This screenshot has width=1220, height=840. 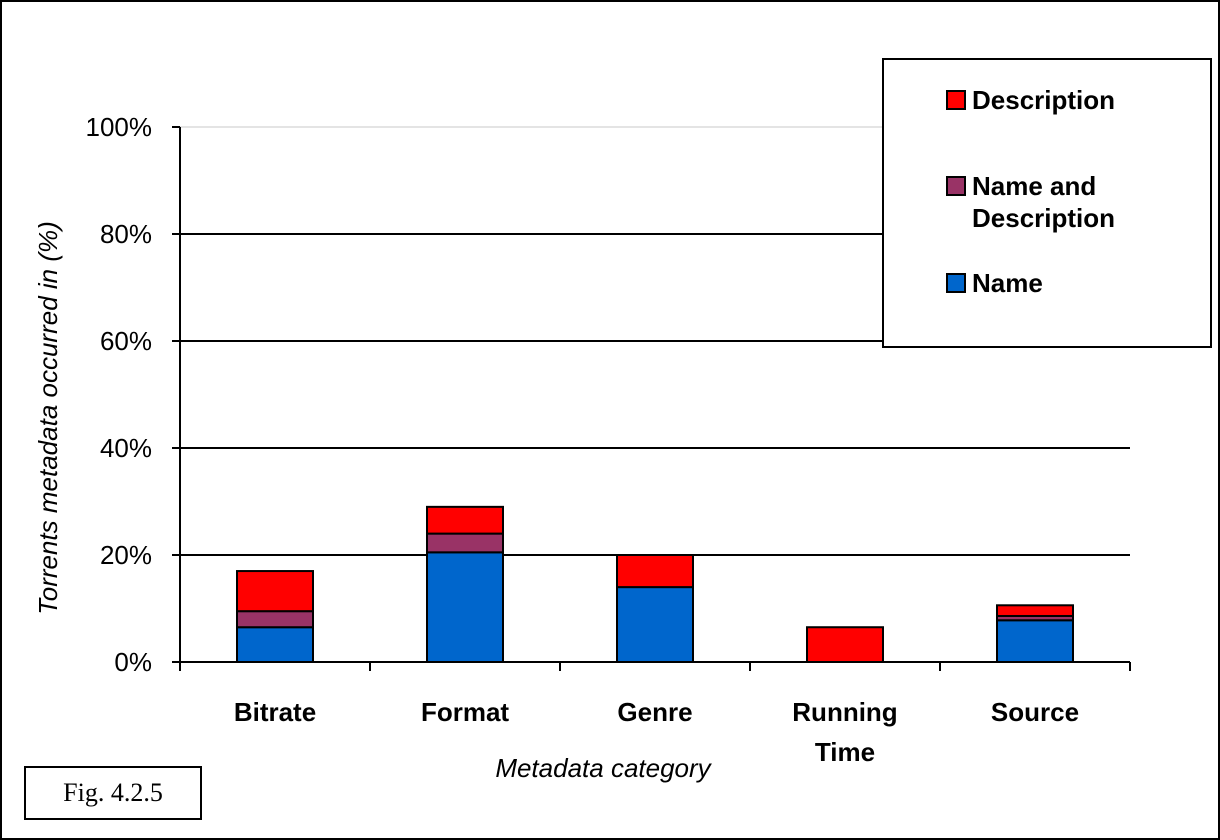 What do you see at coordinates (126, 234) in the screenshot?
I see `y-tick-label: 80%` at bounding box center [126, 234].